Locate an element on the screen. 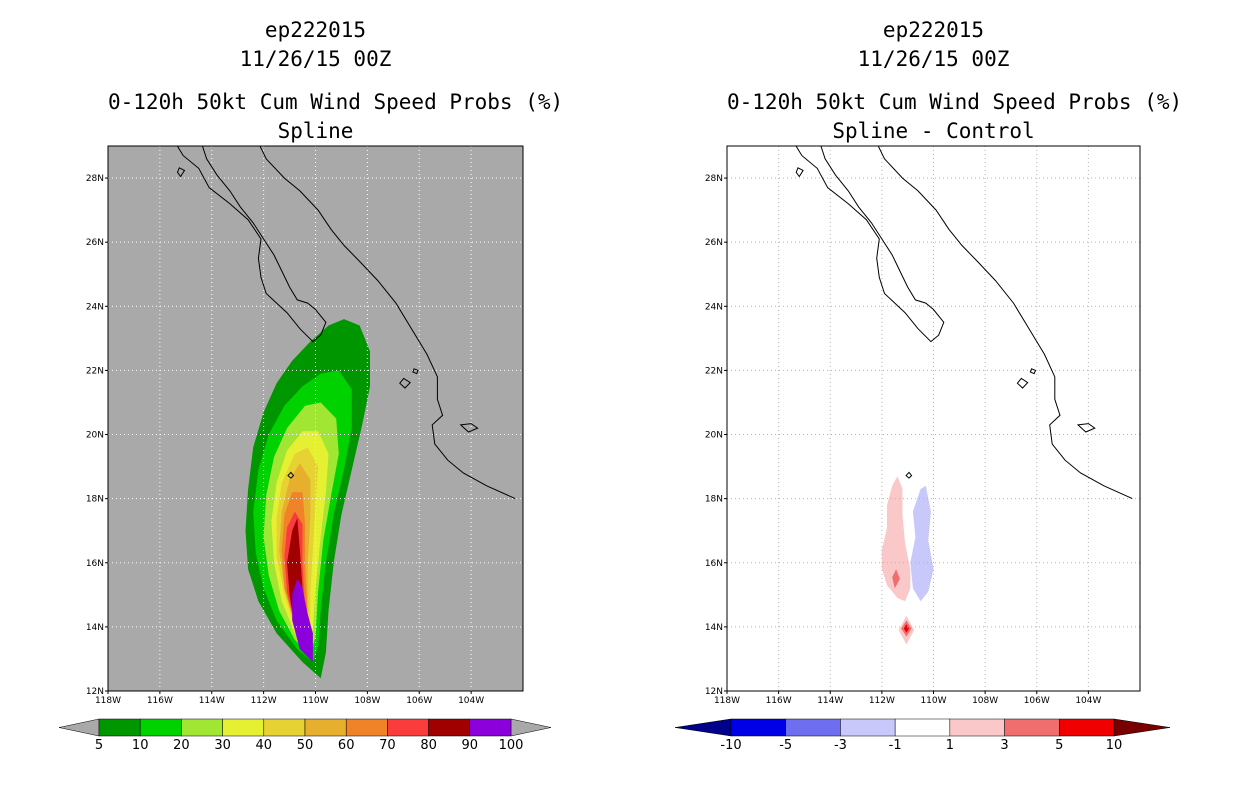 Image resolution: width=1236 pixels, height=800 pixels. colorbar-label: 20 is located at coordinates (181, 745).